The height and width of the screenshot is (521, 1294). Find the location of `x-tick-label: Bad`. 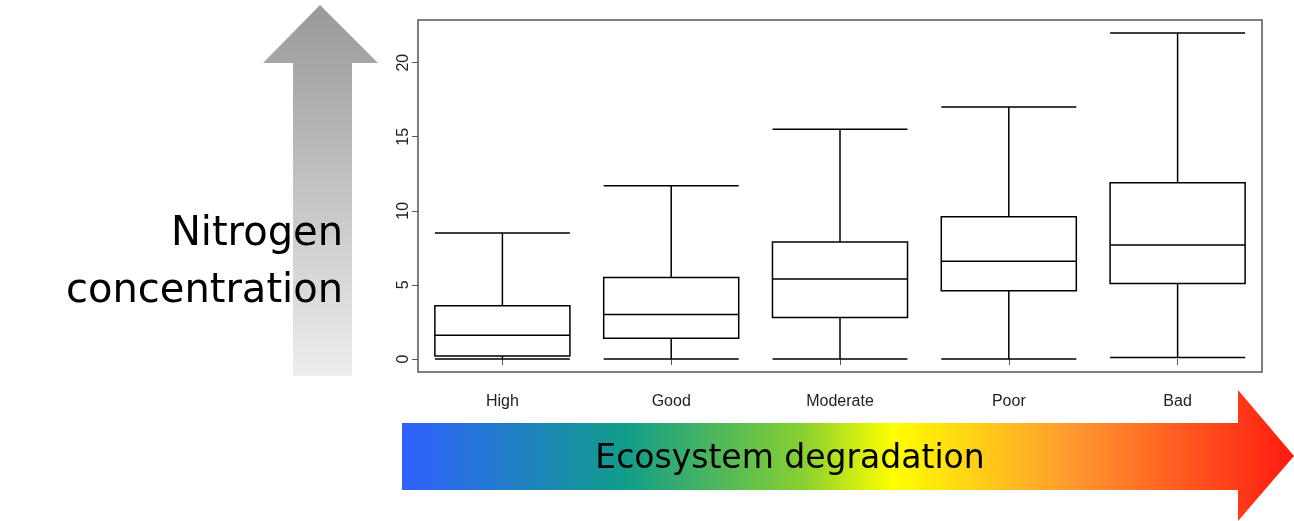

x-tick-label: Bad is located at coordinates (1177, 400).